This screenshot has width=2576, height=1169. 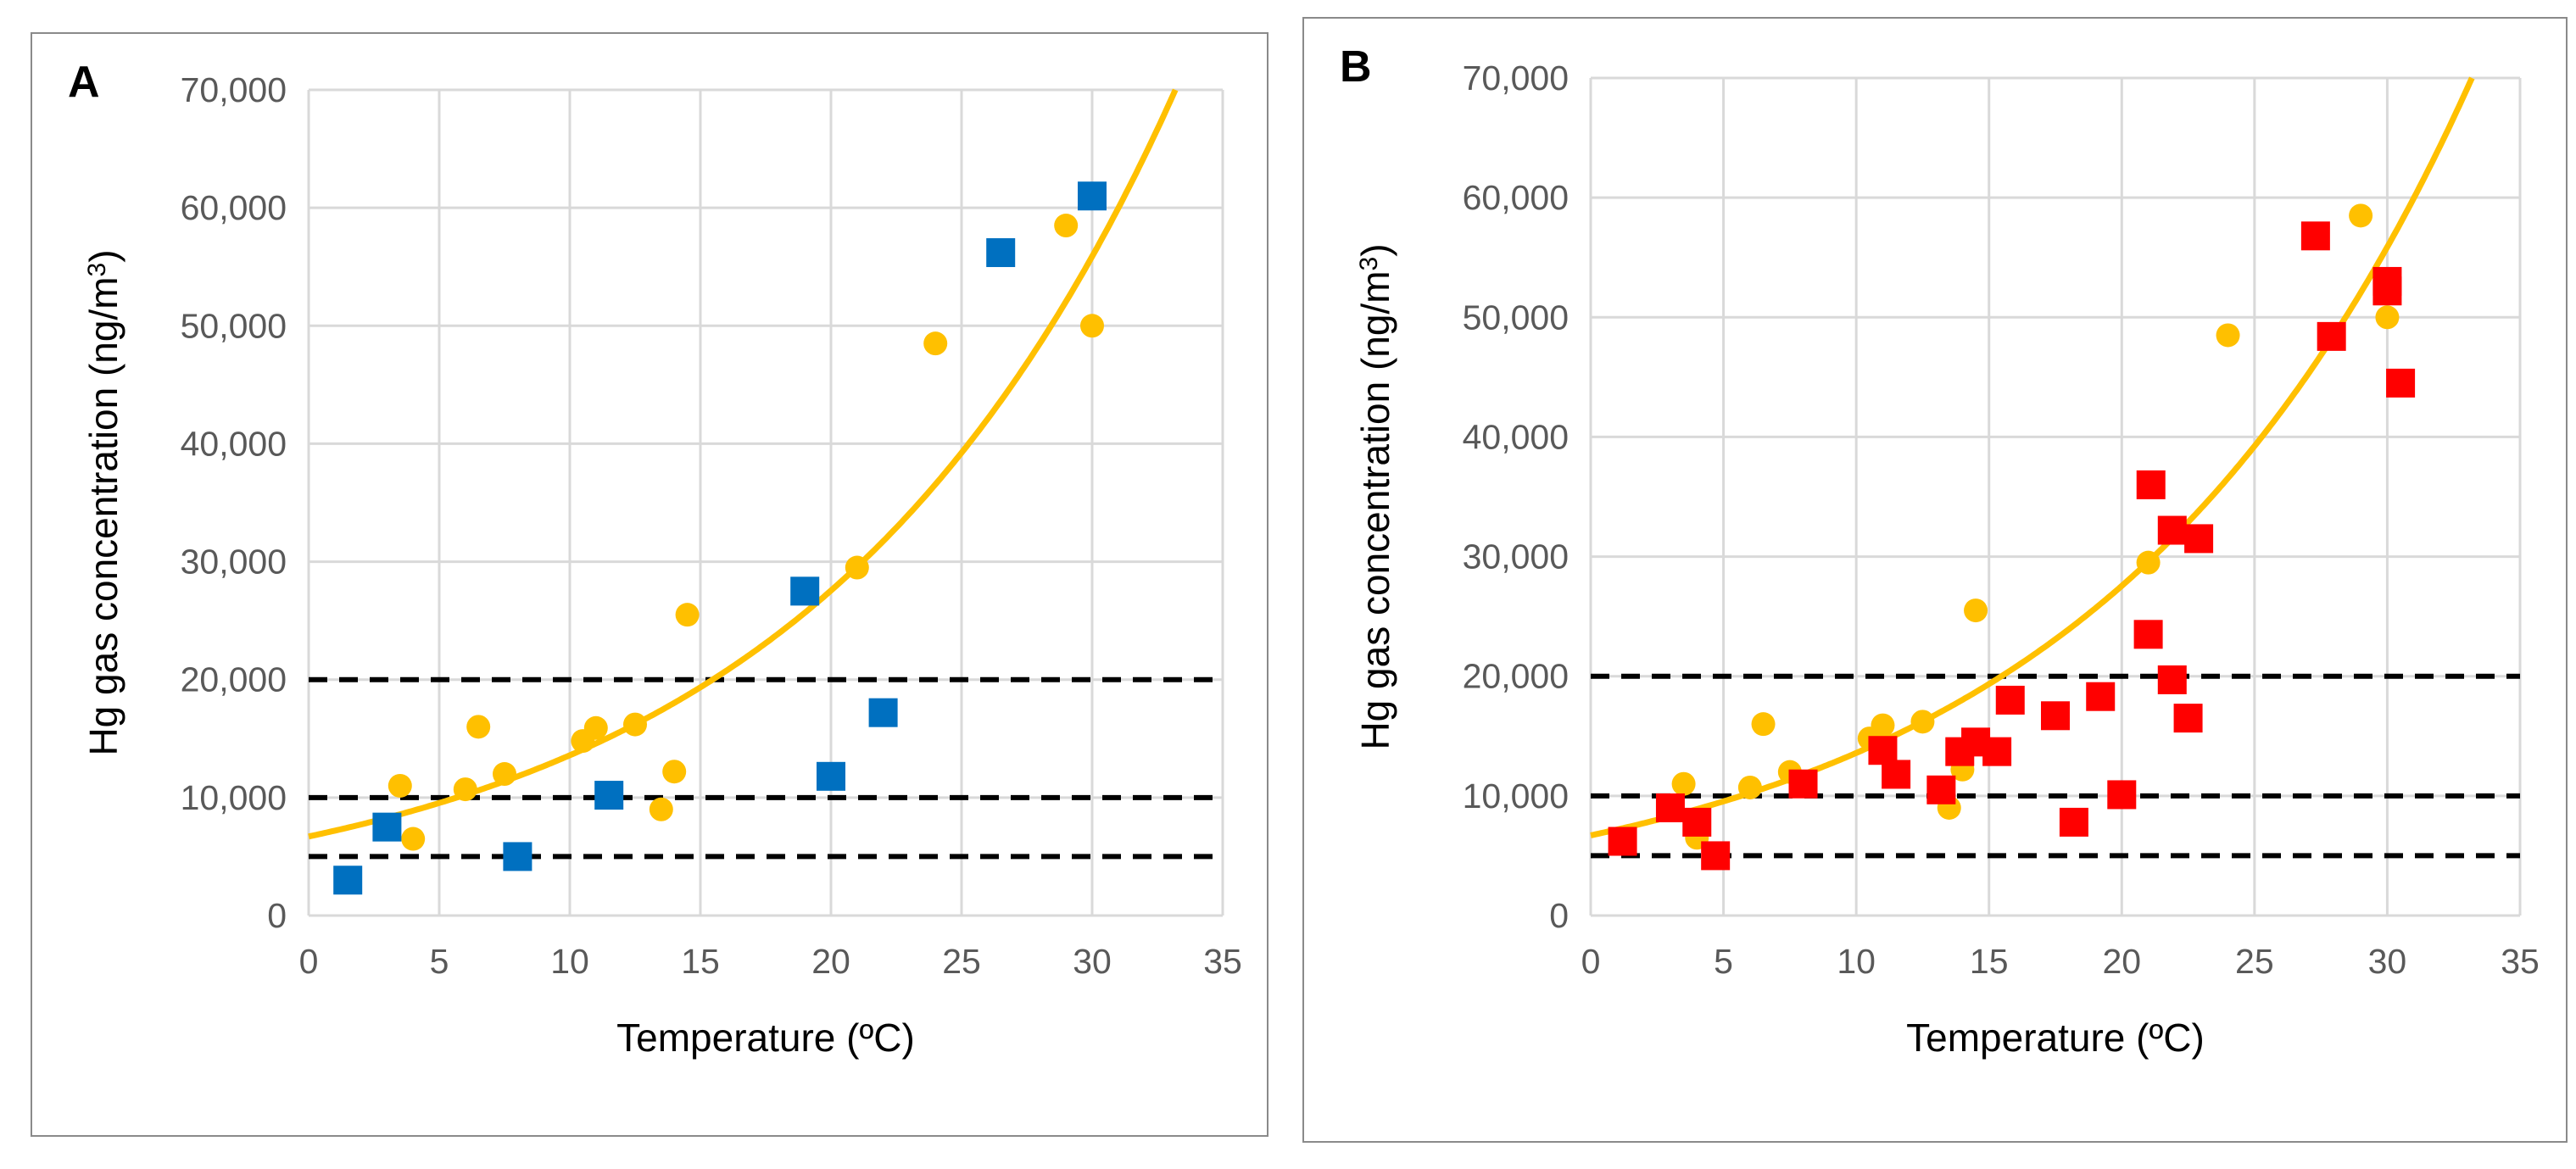 I want to click on x-axis-label: Temperature (ºC), so click(x=2055, y=1038).